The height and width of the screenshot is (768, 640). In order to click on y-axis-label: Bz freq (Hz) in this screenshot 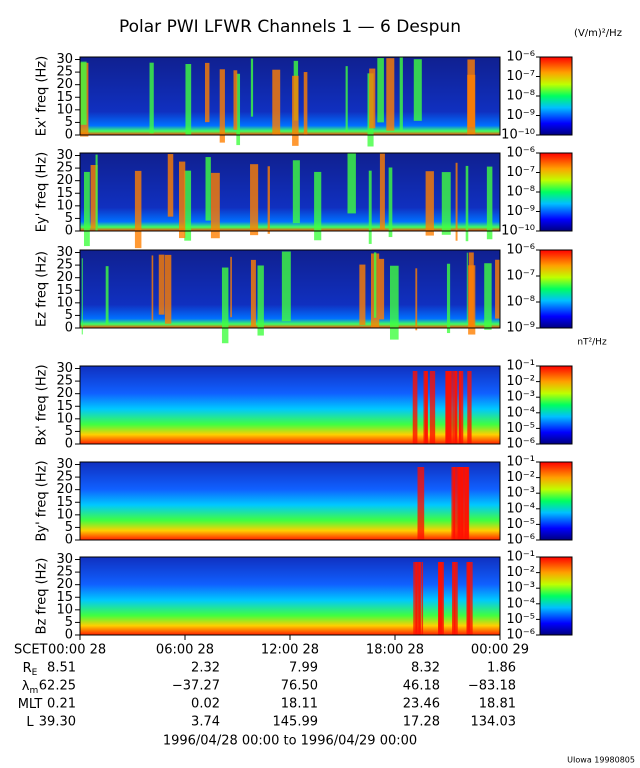, I will do `click(42, 596)`.